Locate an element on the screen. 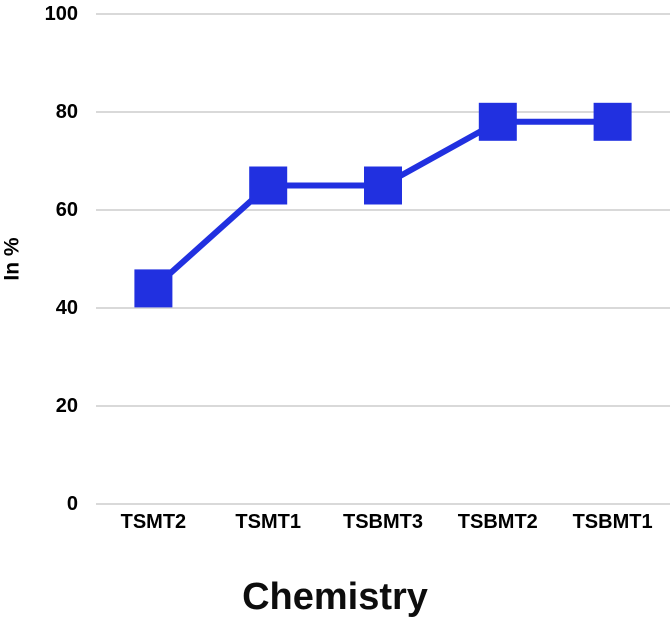  x-category-label: TSBMT2 is located at coordinates (497, 522).